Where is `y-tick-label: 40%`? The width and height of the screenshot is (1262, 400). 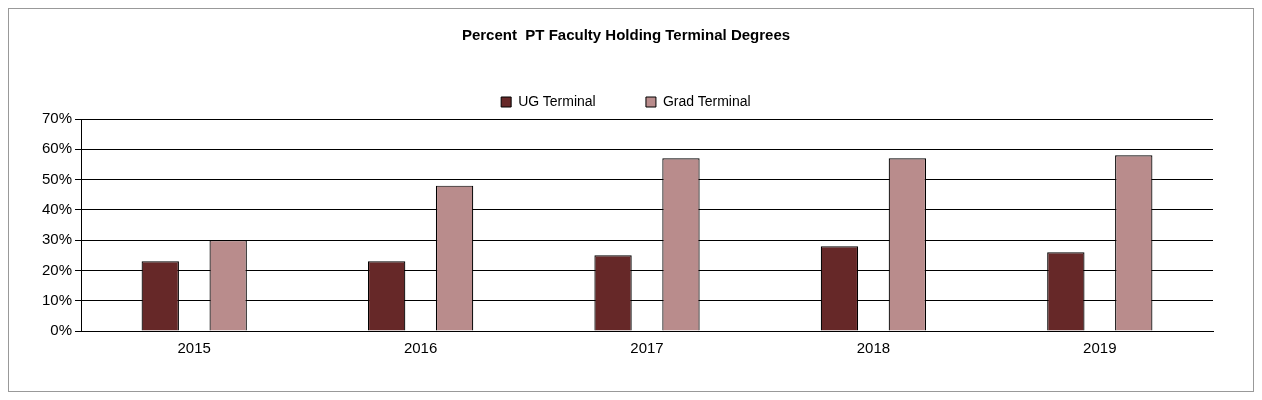
y-tick-label: 40% is located at coordinates (57, 208).